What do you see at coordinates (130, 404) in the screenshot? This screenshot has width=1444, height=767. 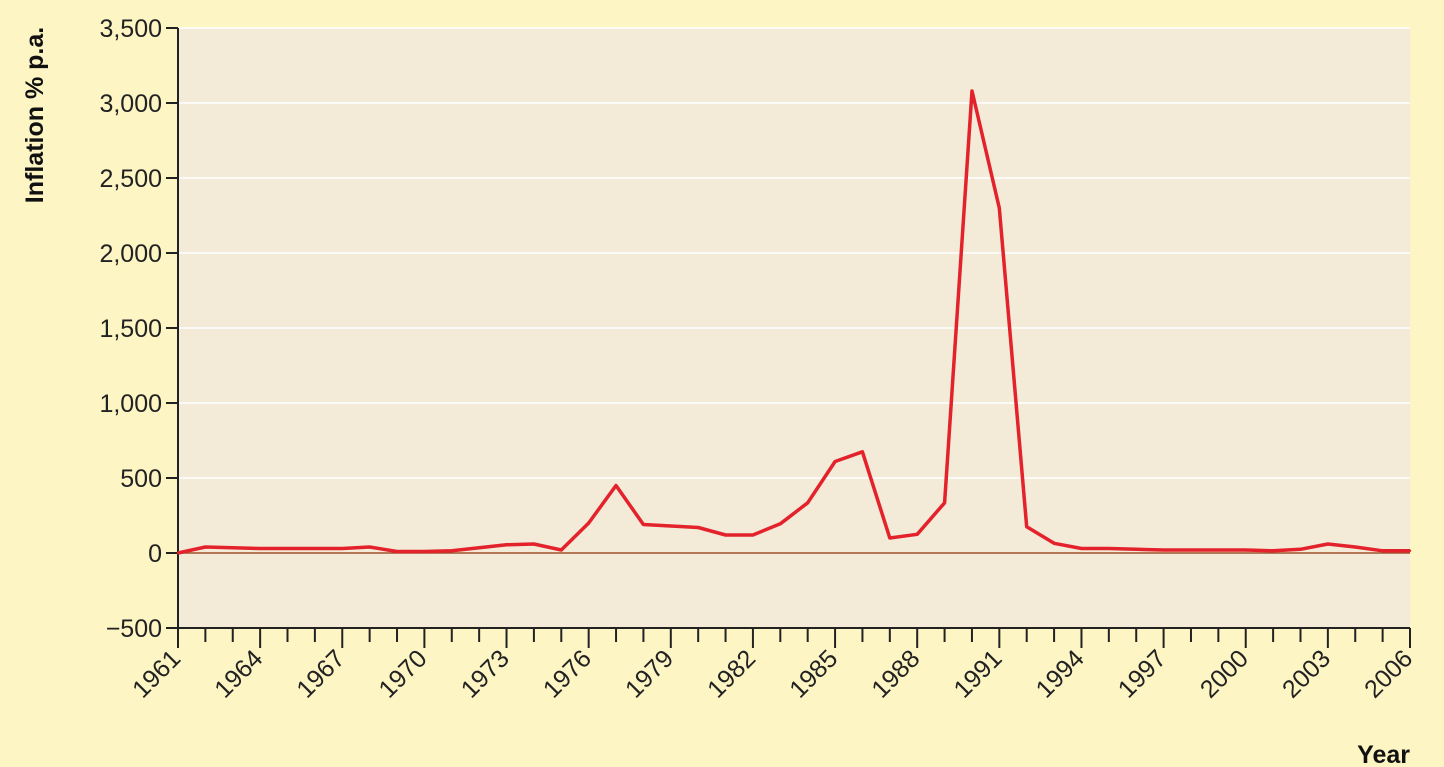 I see `y-tick-label: 1,000` at bounding box center [130, 404].